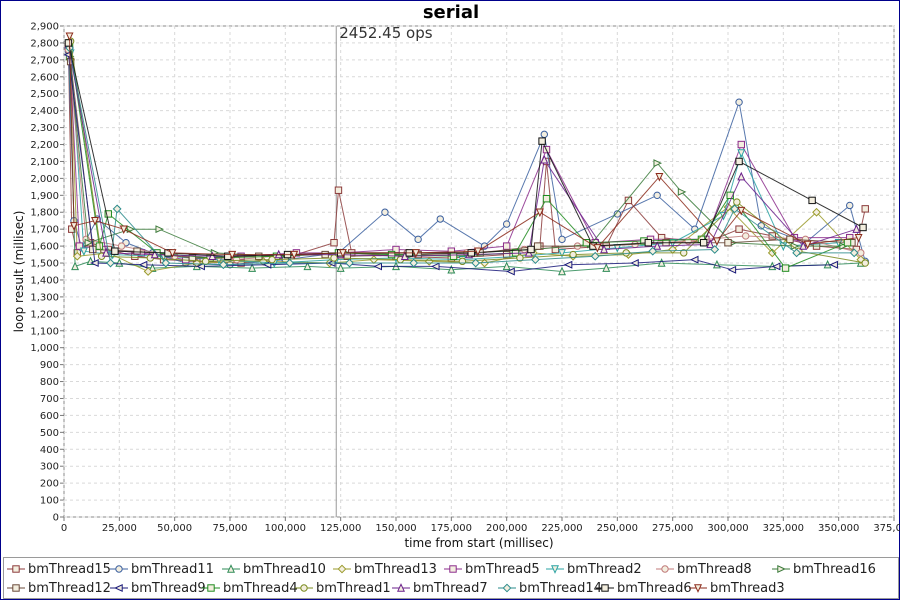  What do you see at coordinates (604, 569) in the screenshot?
I see `legend-label: bmThread2` at bounding box center [604, 569].